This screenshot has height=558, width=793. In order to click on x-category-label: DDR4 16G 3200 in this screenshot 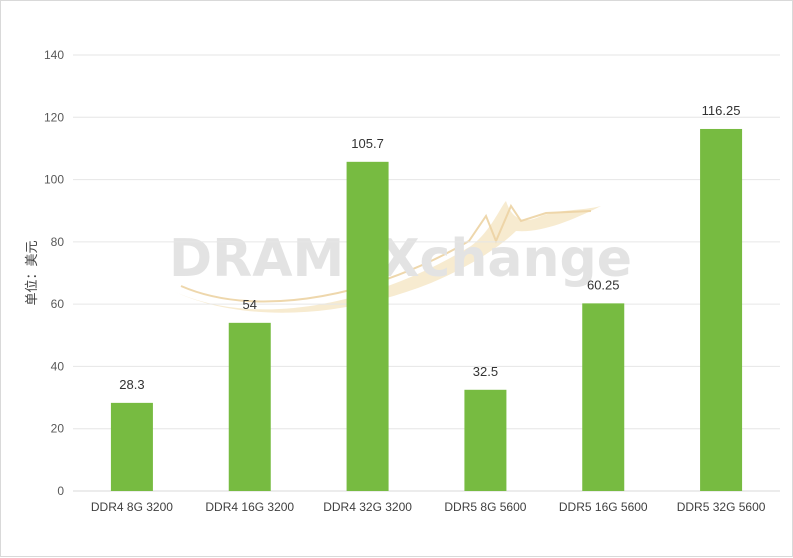, I will do `click(249, 507)`.